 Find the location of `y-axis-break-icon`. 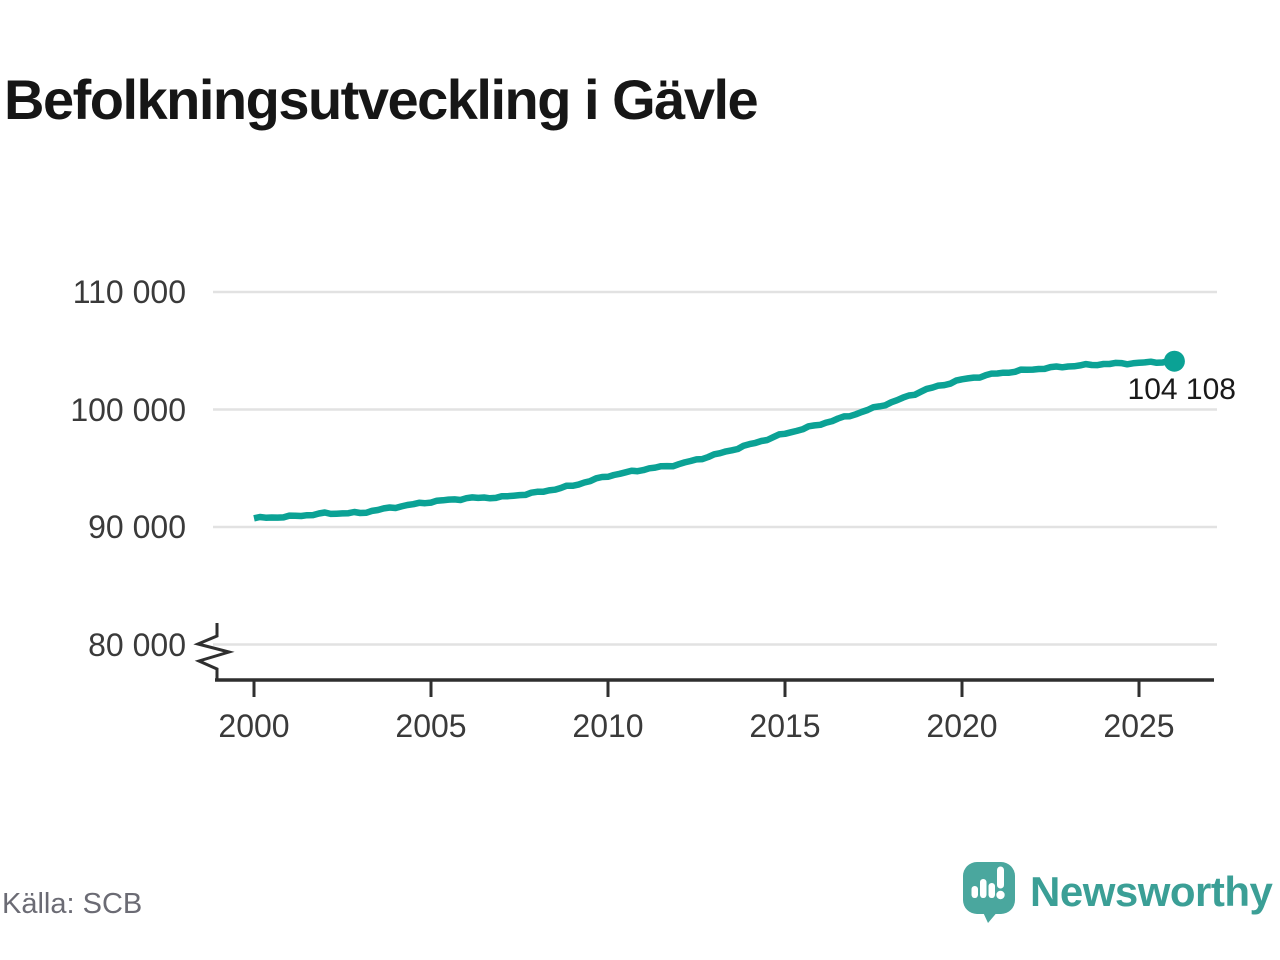

y-axis-break-icon is located at coordinates (214, 651).